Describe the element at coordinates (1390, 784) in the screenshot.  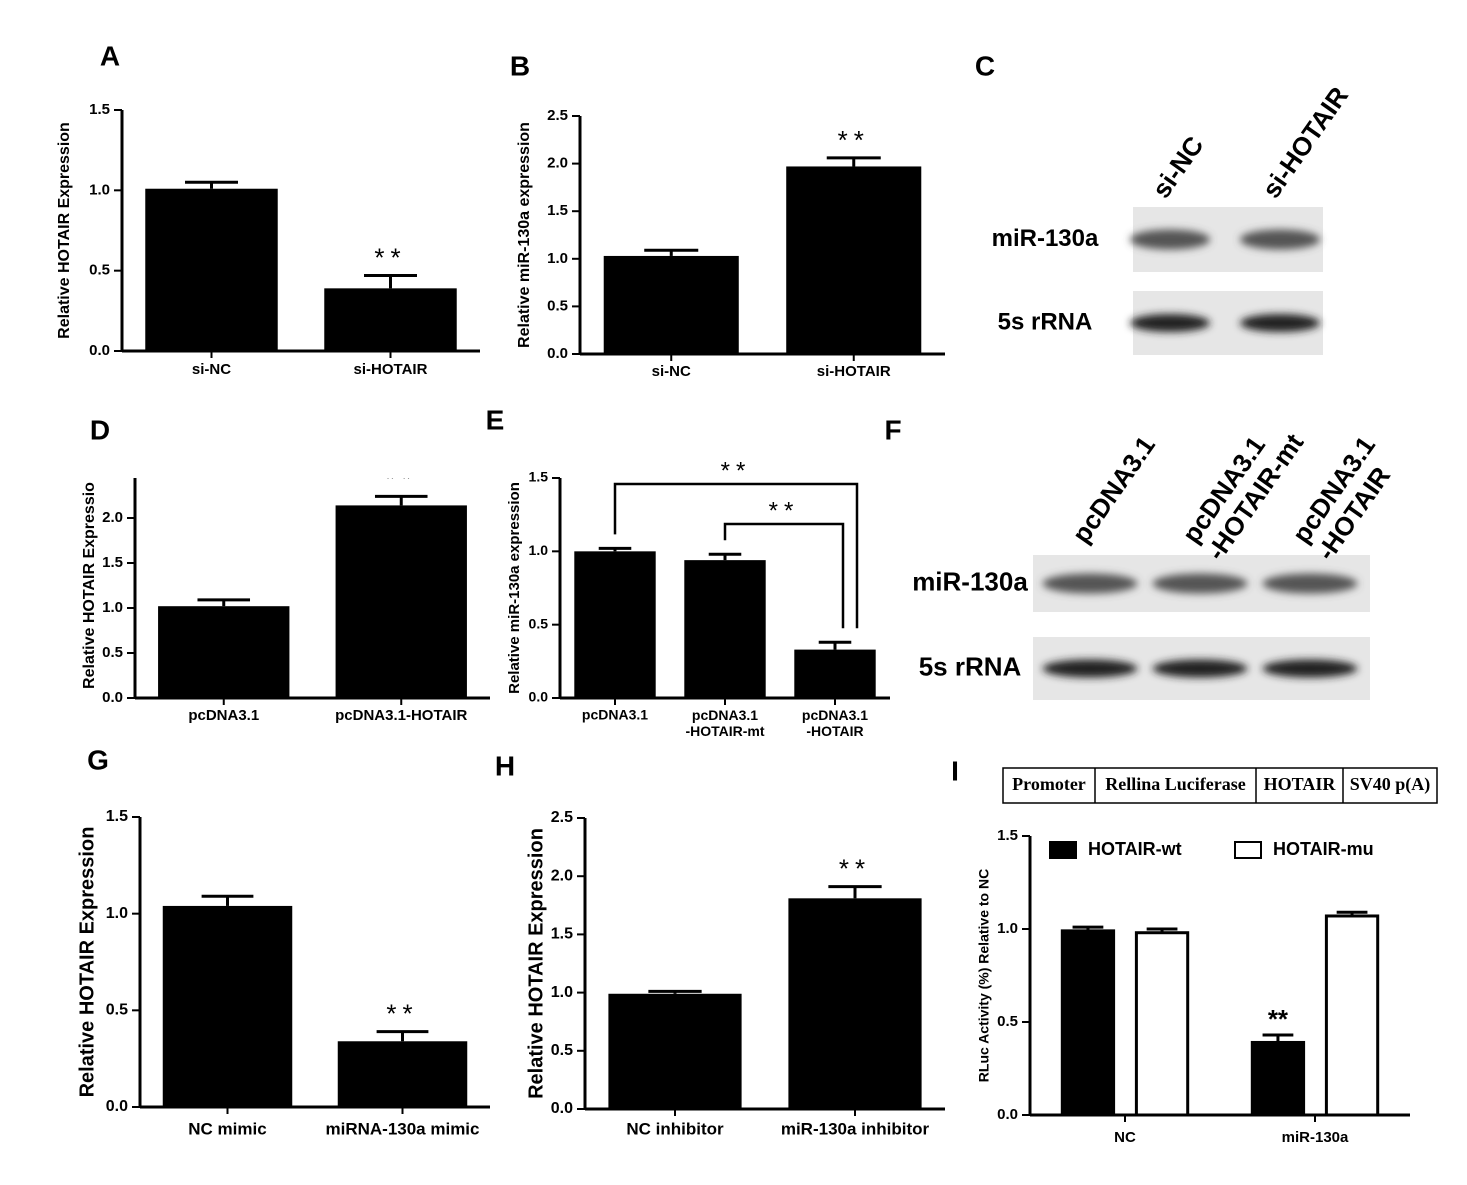
I see `construct-part: SV40 p(A)` at that location.